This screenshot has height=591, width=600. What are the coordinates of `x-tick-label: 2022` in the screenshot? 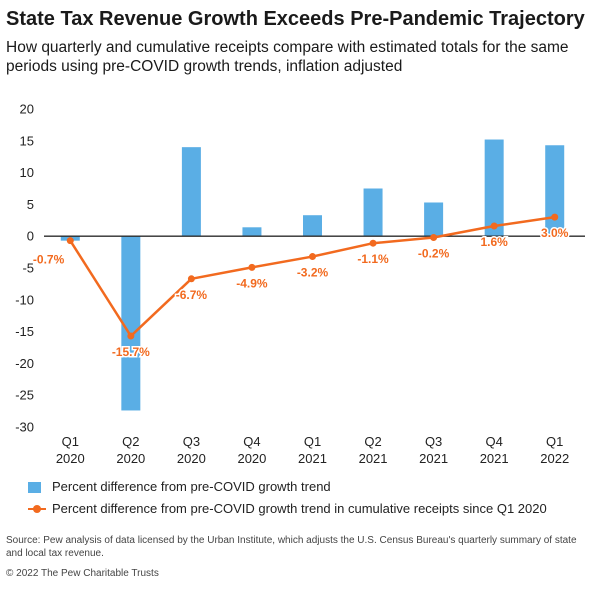 It's located at (554, 458).